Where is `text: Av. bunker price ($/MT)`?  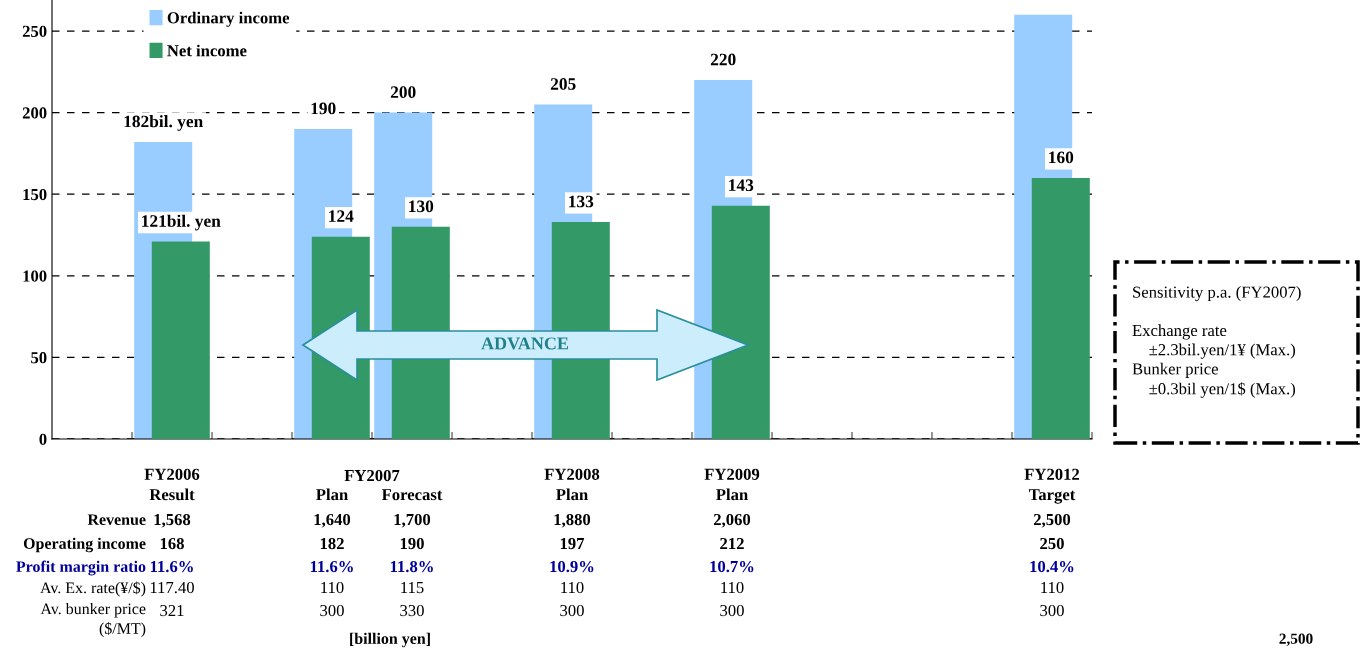 text: Av. bunker price ($/MT) is located at coordinates (93, 620).